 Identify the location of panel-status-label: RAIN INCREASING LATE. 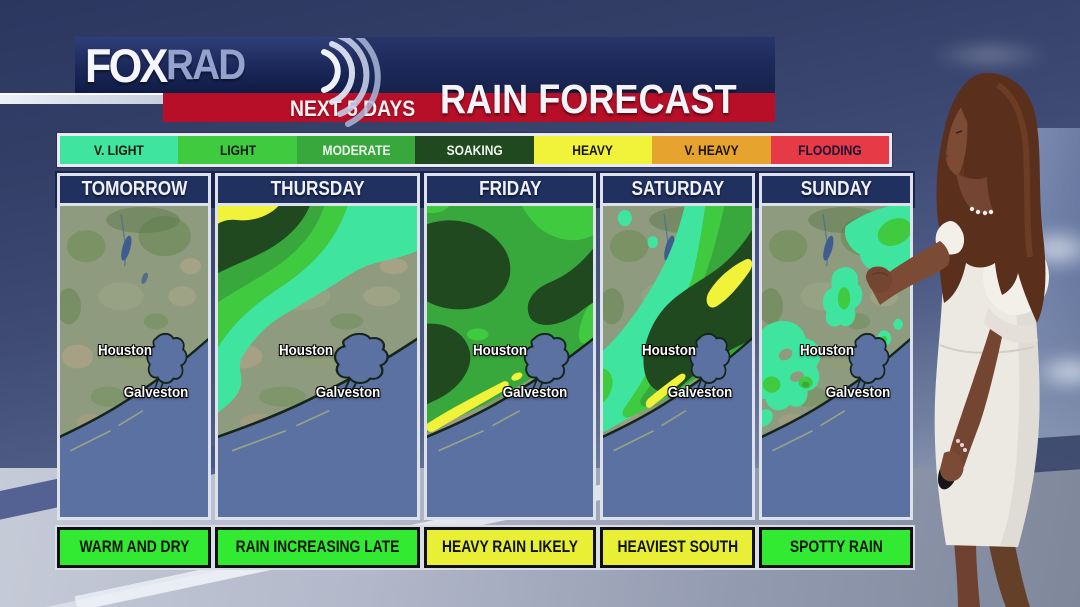
(317, 547).